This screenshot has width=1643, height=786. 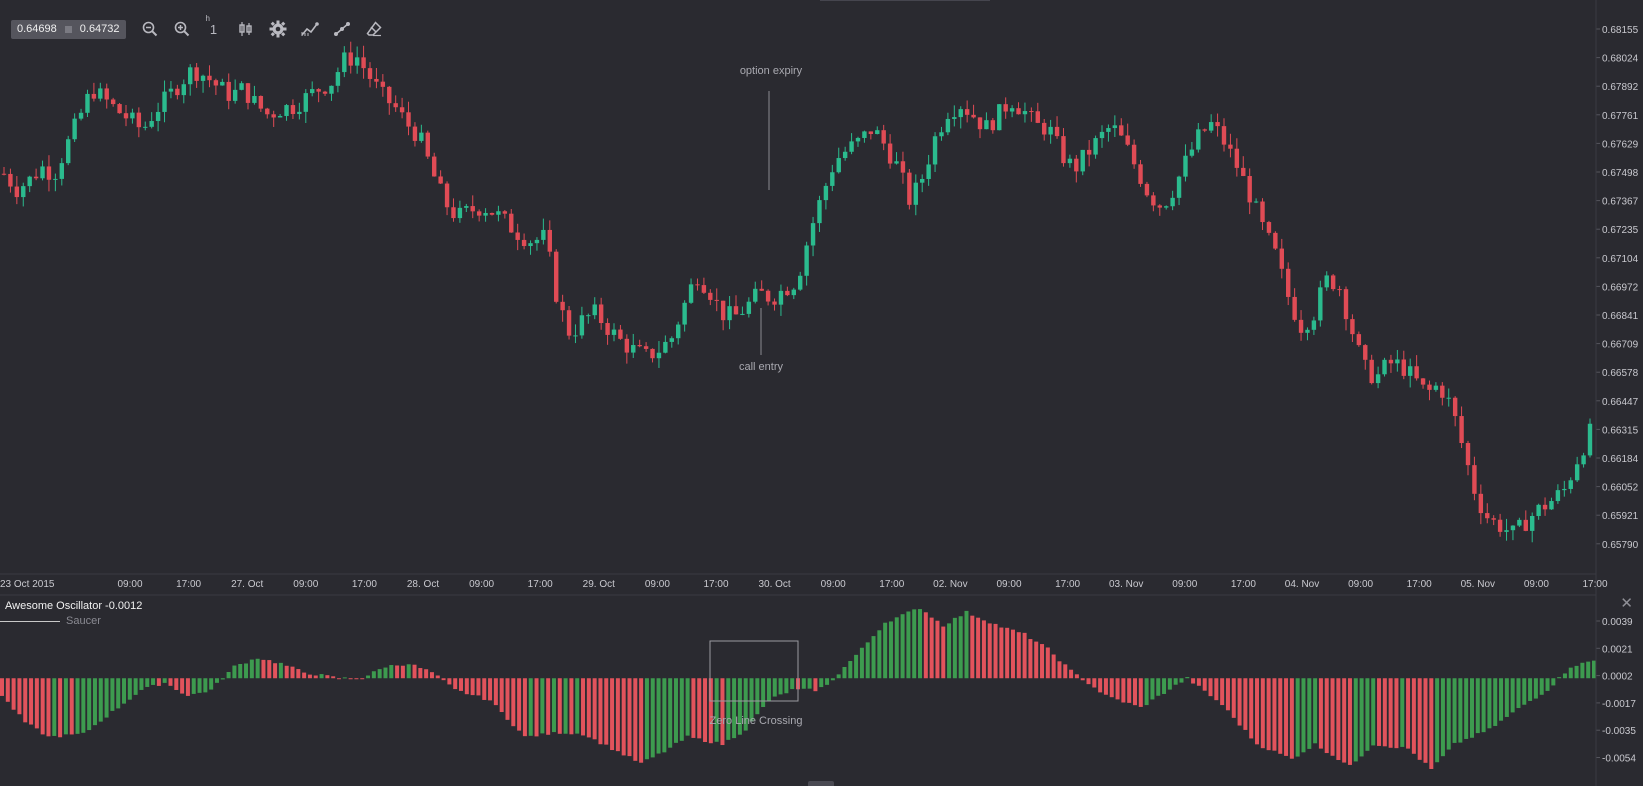 What do you see at coordinates (1626, 603) in the screenshot?
I see `close-oscillator-button: ✕` at bounding box center [1626, 603].